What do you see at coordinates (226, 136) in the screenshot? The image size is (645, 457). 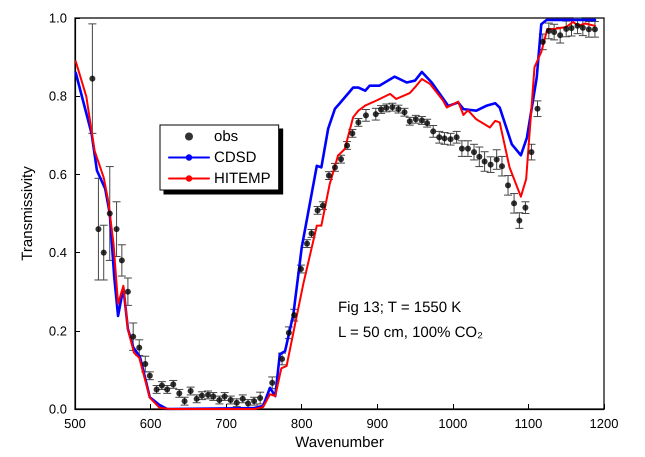 I see `legend-label: obs` at bounding box center [226, 136].